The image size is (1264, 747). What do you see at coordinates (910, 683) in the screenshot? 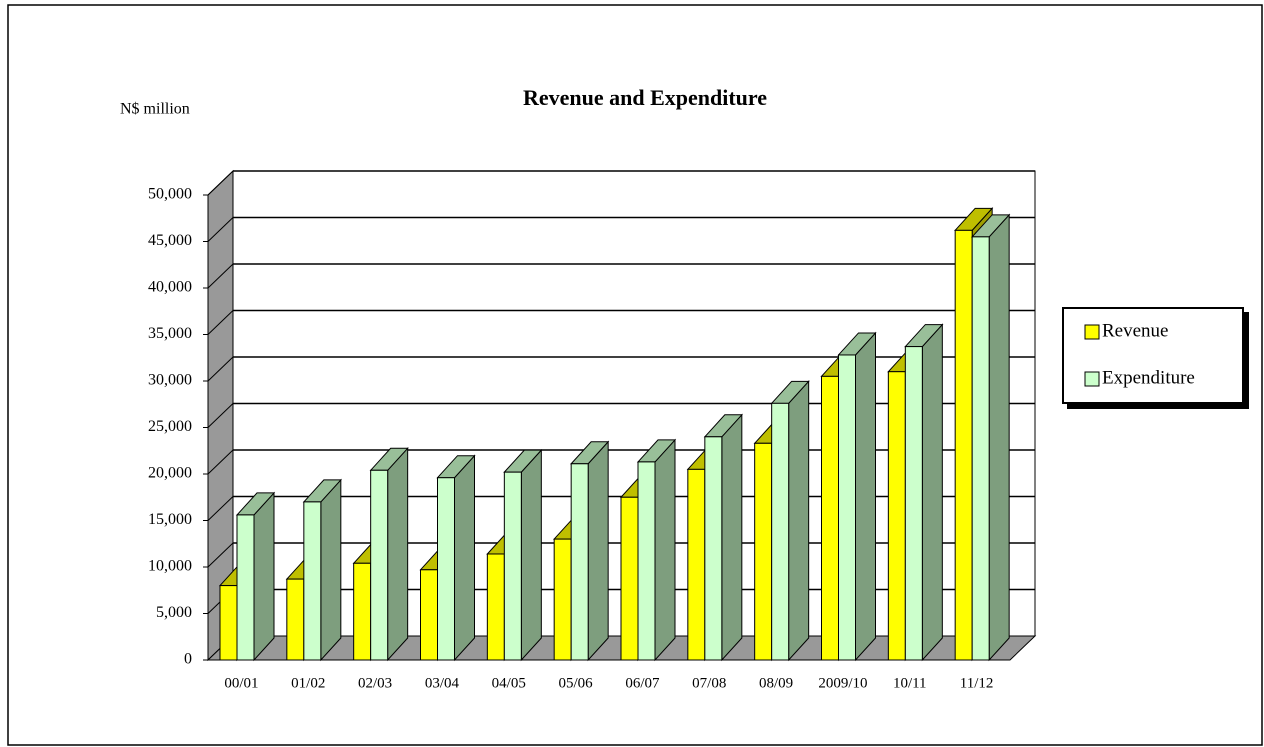
I see `x-tick-label: 10/11` at bounding box center [910, 683].